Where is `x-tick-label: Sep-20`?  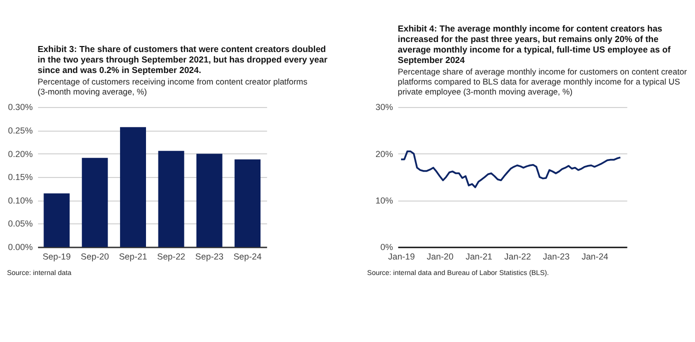
x-tick-label: Sep-20 is located at coordinates (95, 257).